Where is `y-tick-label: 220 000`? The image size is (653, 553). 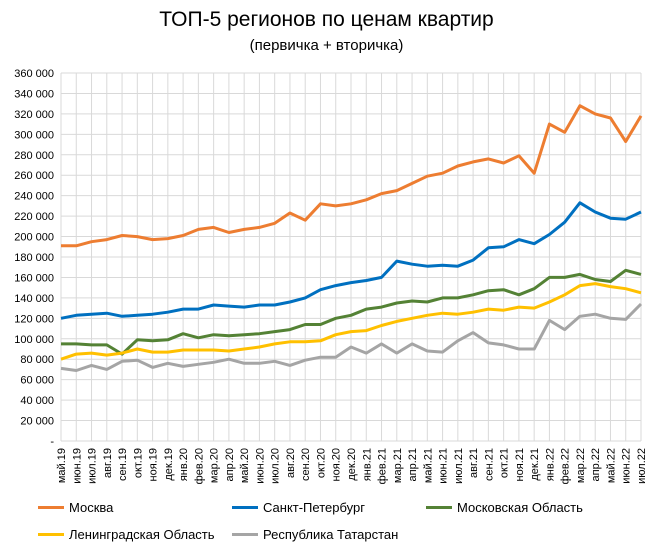 y-tick-label: 220 000 is located at coordinates (34, 217).